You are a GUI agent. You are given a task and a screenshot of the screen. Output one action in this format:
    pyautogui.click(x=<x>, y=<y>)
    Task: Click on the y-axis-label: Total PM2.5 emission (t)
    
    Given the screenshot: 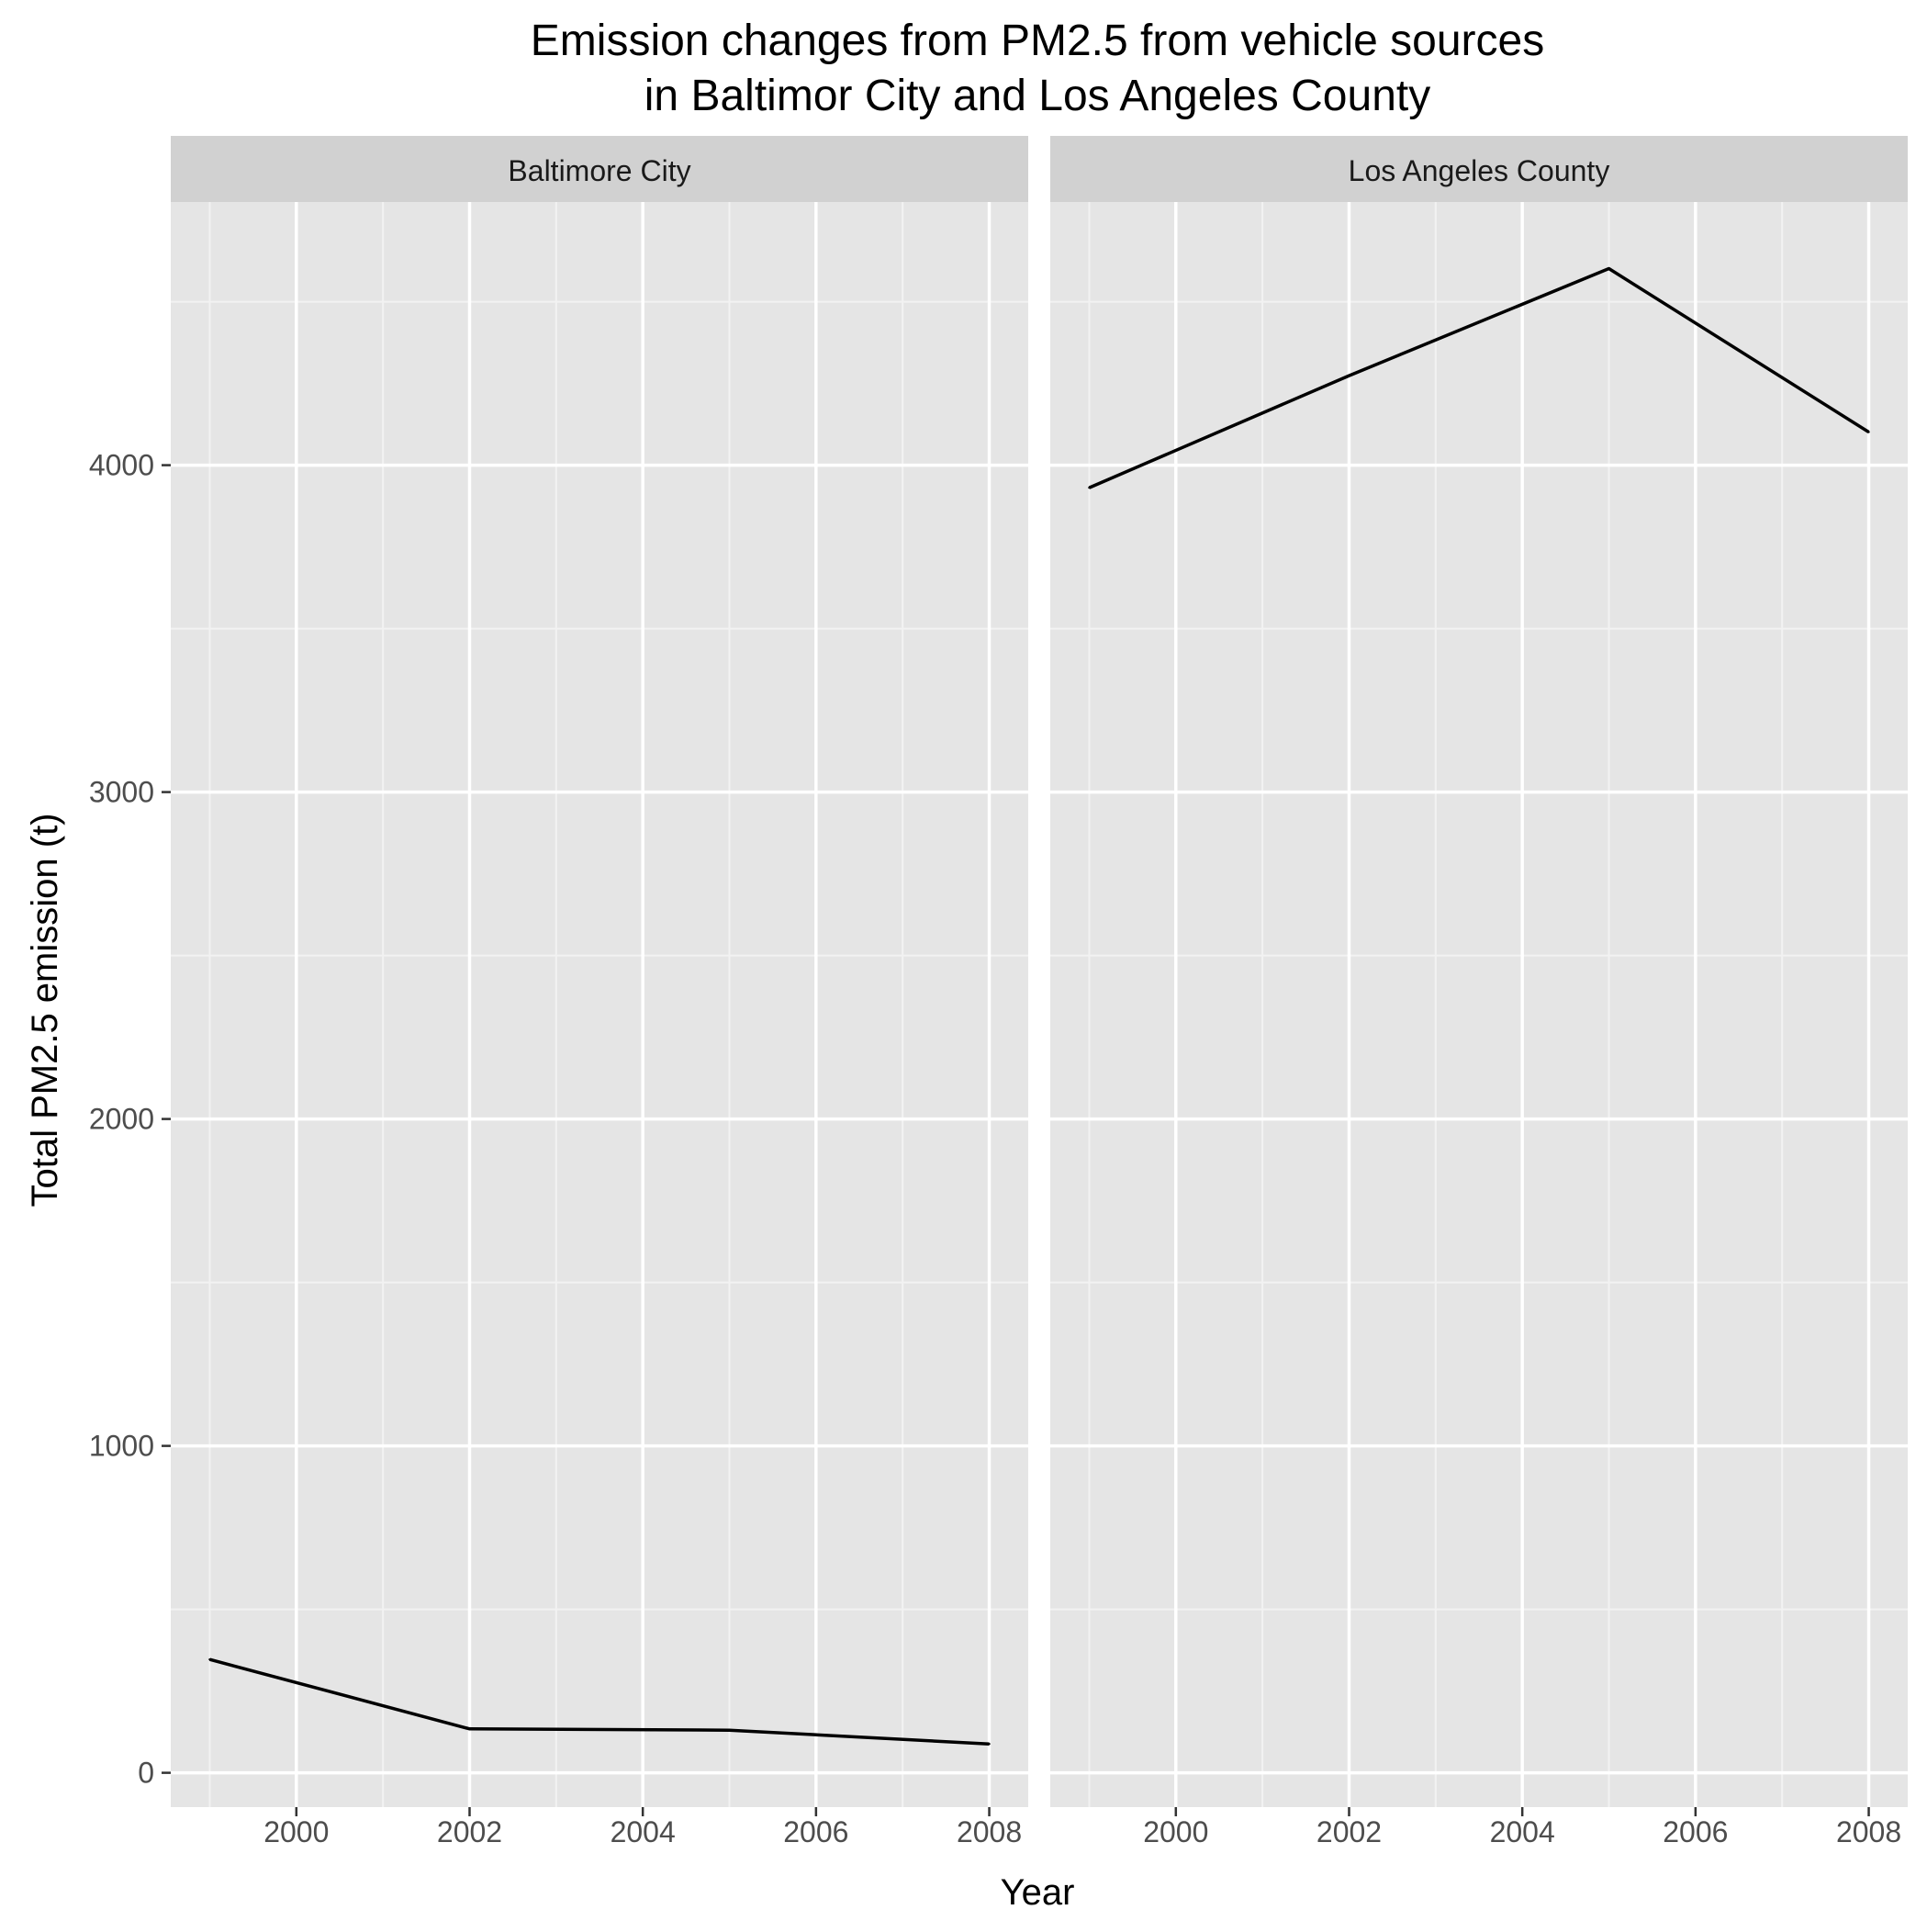 What is the action you would take?
    pyautogui.click(x=45, y=1010)
    